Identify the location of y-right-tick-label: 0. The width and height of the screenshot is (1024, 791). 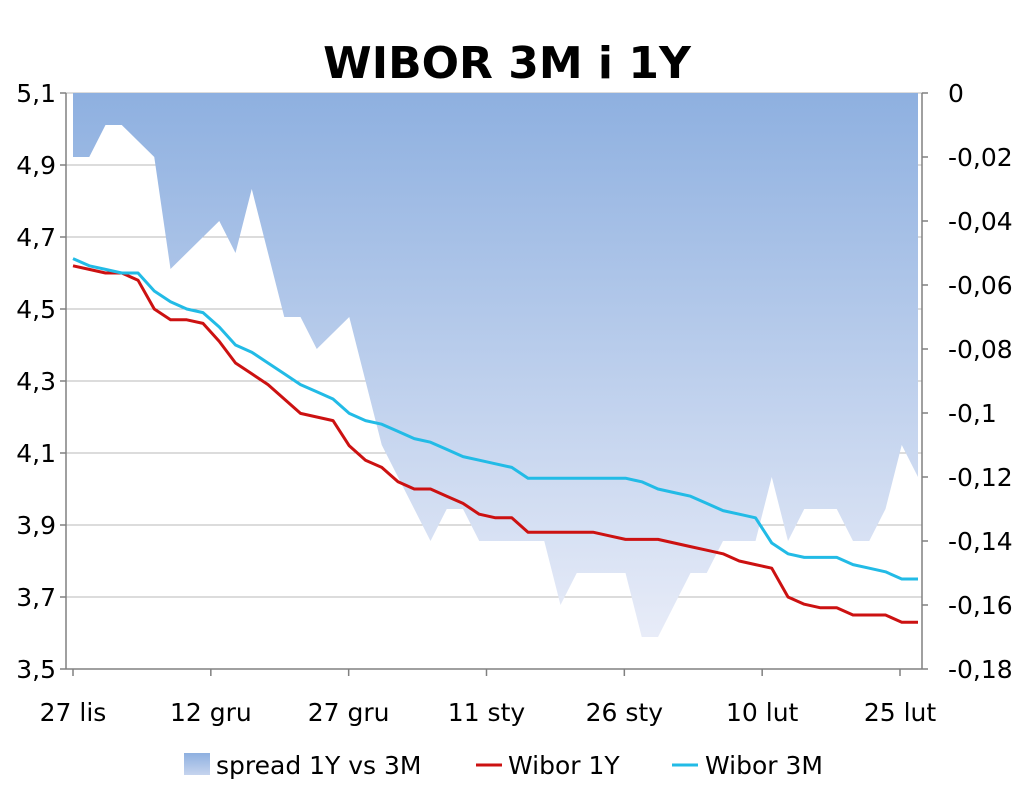
(956, 93).